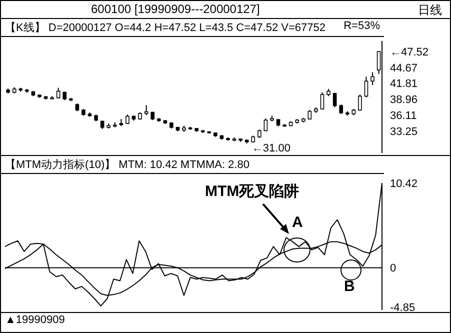  What do you see at coordinates (404, 84) in the screenshot?
I see `y-tick-label: 41.81` at bounding box center [404, 84].